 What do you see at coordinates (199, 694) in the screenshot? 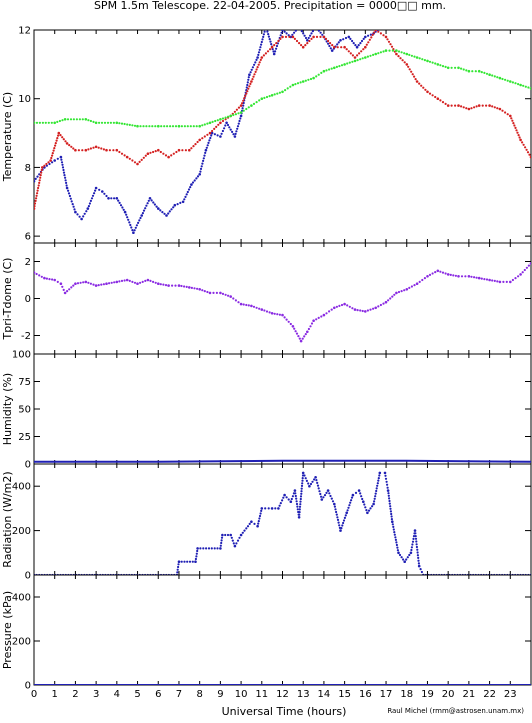
I see `x-tick-label: 8` at bounding box center [199, 694].